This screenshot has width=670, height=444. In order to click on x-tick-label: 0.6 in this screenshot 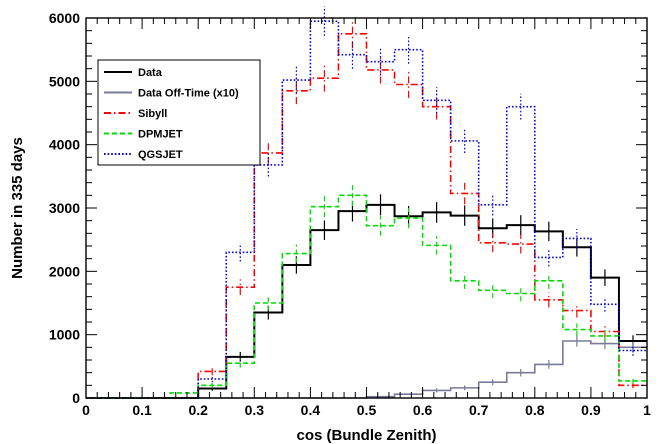, I will do `click(423, 410)`.